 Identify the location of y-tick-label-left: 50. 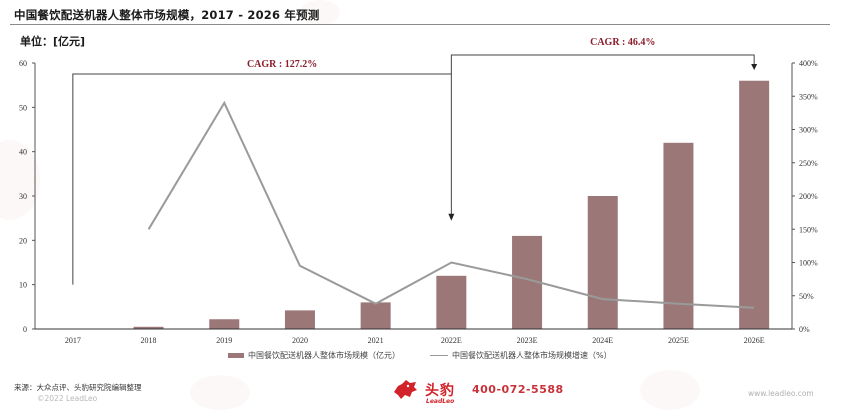
(23, 107).